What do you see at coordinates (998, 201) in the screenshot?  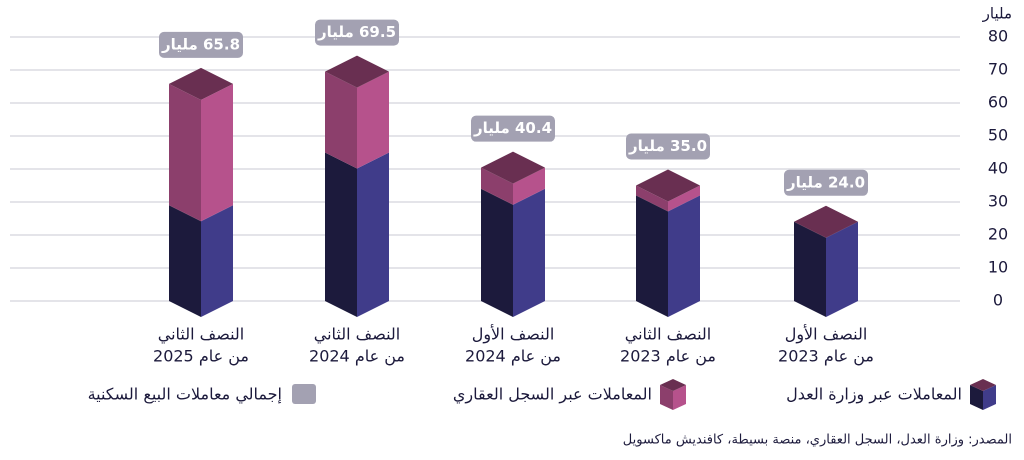 I see `y-tick-label: 30` at bounding box center [998, 201].